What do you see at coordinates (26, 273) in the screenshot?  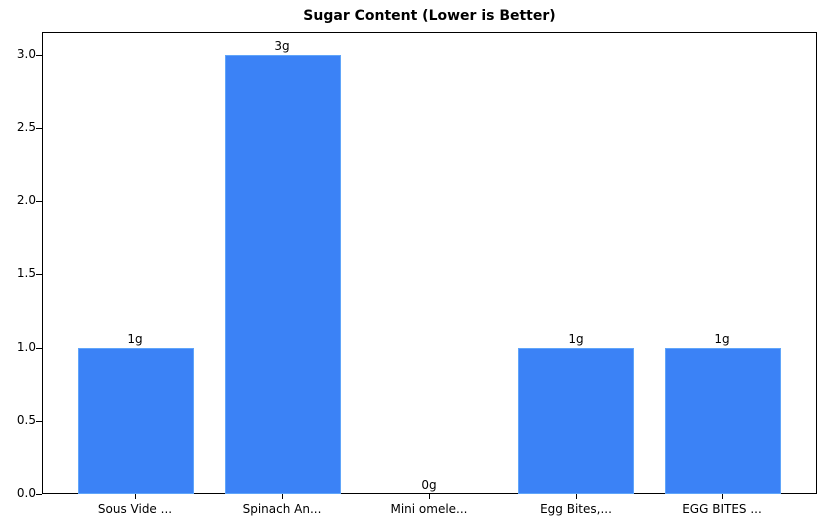 I see `y-tick-label: 1.5` at bounding box center [26, 273].